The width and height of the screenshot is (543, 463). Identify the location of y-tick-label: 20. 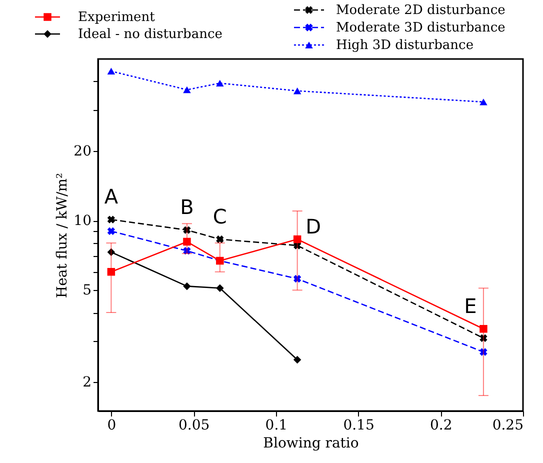
(83, 151).